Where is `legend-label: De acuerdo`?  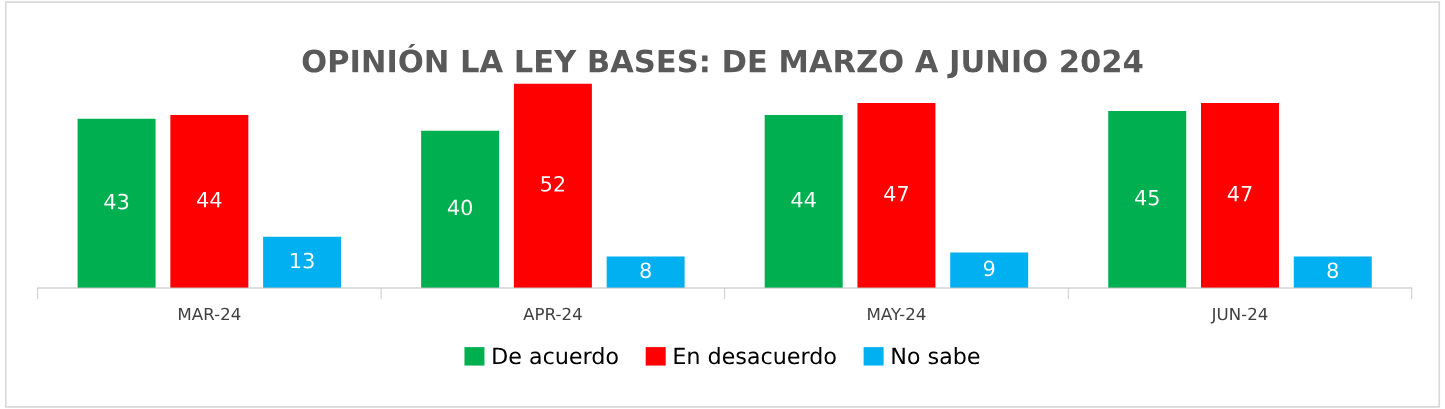 legend-label: De acuerdo is located at coordinates (555, 356).